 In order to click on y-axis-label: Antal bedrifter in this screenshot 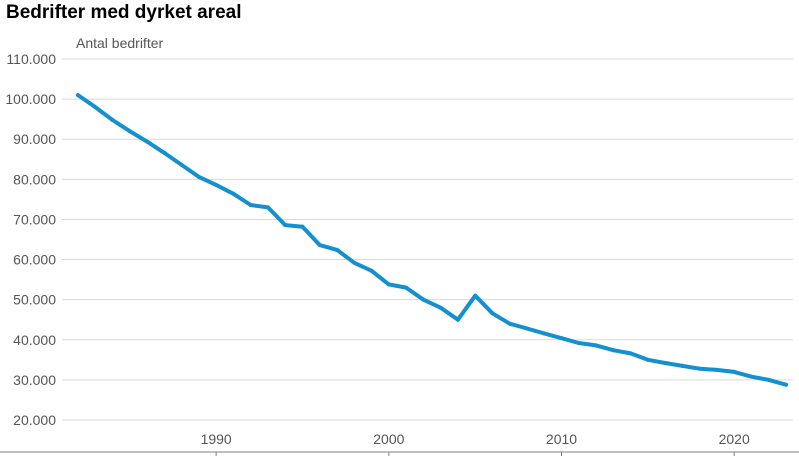, I will do `click(119, 43)`.